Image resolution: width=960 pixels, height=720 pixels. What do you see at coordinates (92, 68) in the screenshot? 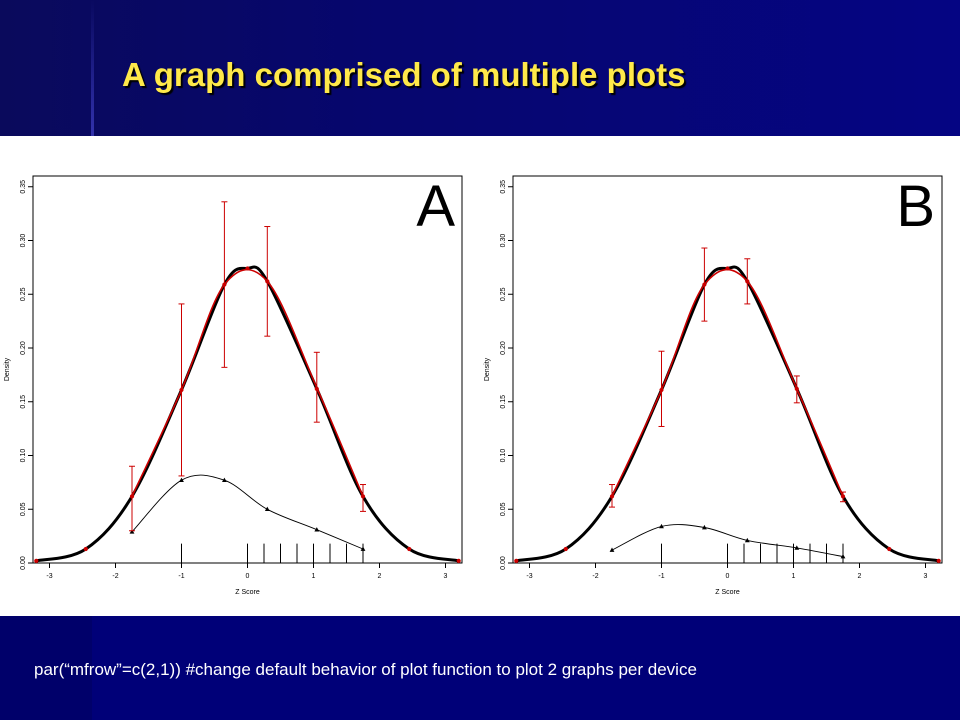
I see `header-accent-line` at bounding box center [92, 68].